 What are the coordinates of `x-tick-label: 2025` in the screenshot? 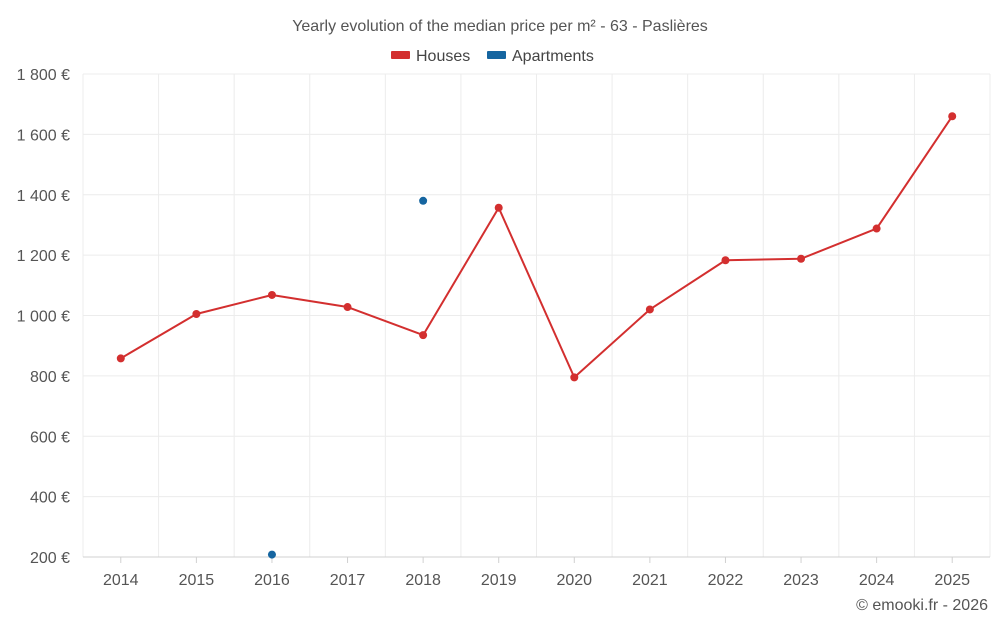 It's located at (952, 580).